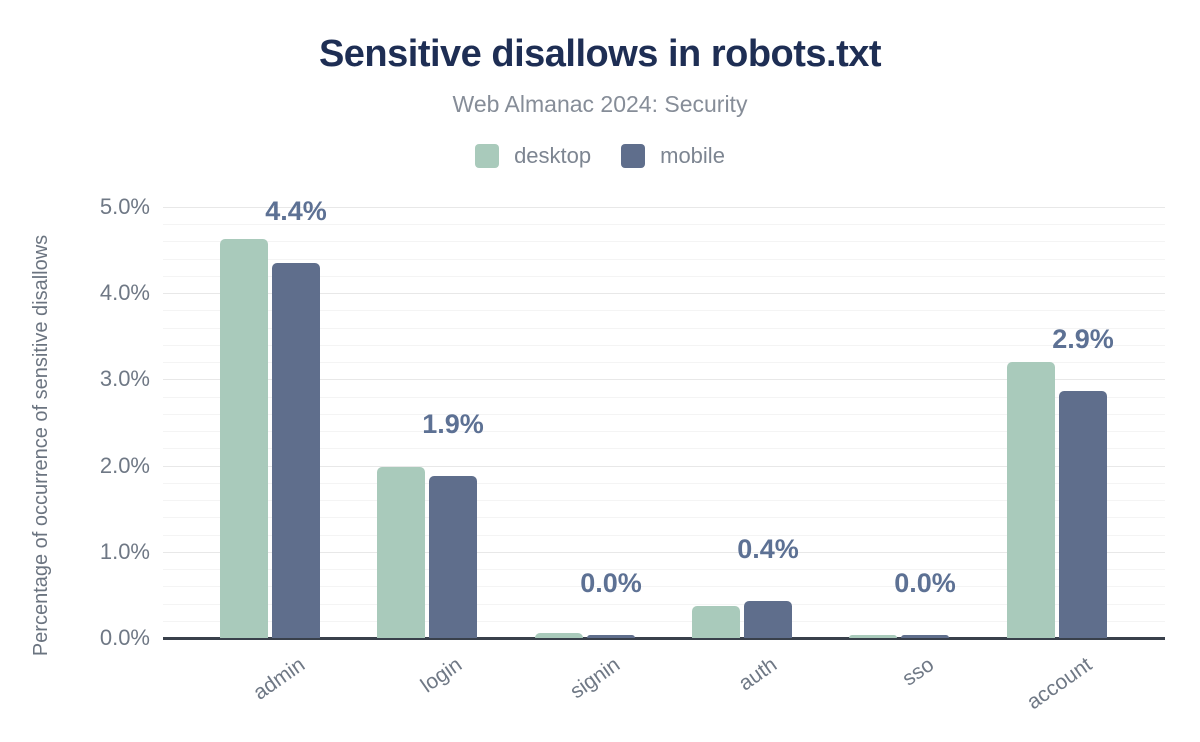 This screenshot has width=1200, height=742. Describe the element at coordinates (453, 557) in the screenshot. I see `bar-mobile-login` at that location.